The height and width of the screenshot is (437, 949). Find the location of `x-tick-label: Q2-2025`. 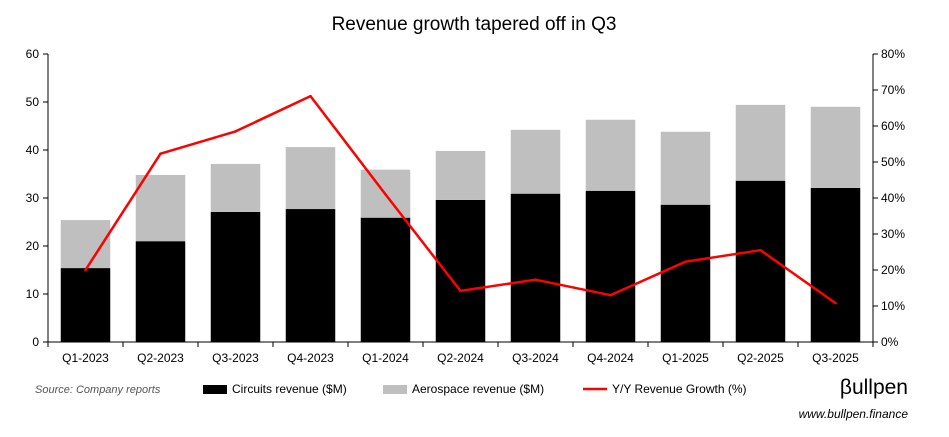

x-tick-label: Q2-2025 is located at coordinates (760, 358).